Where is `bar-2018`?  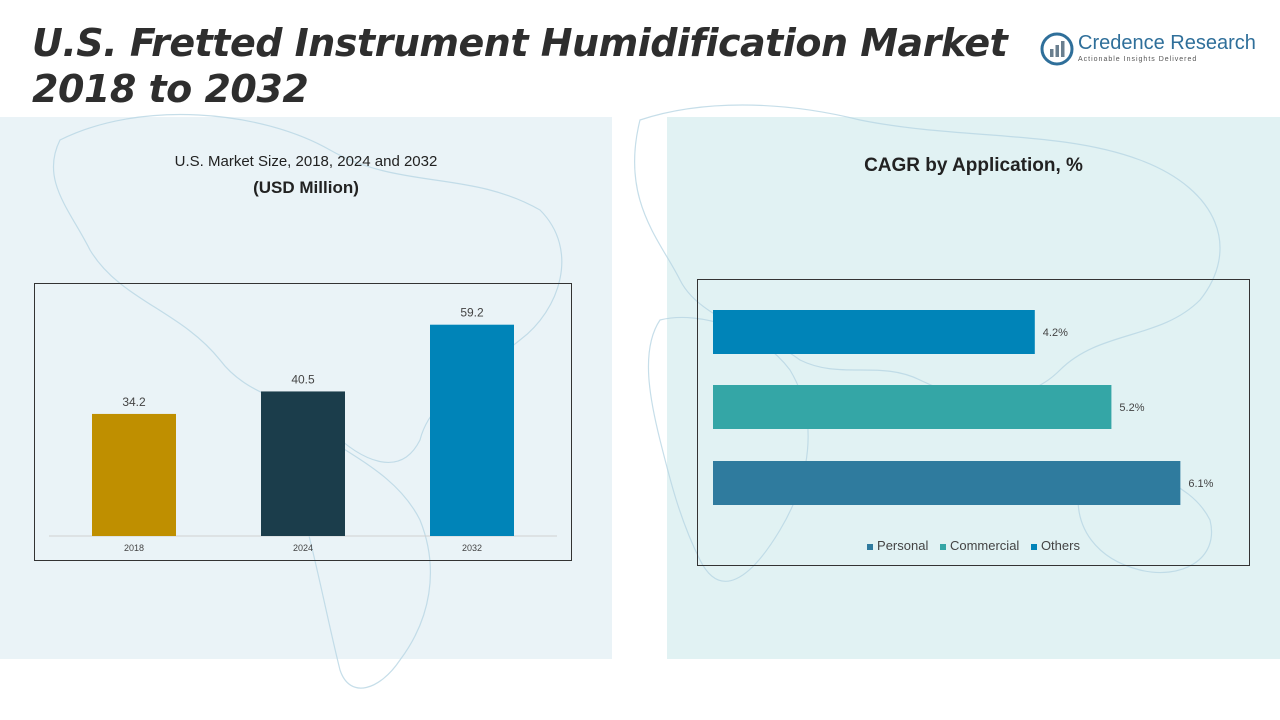
bar-2018 is located at coordinates (134, 474).